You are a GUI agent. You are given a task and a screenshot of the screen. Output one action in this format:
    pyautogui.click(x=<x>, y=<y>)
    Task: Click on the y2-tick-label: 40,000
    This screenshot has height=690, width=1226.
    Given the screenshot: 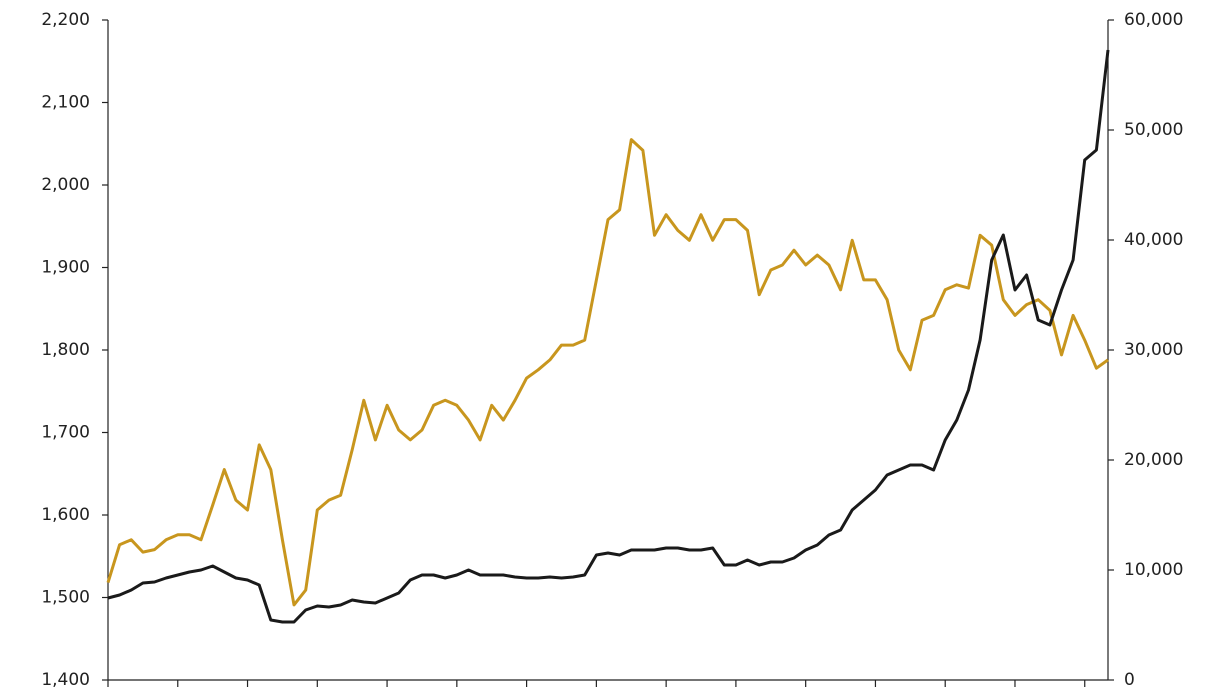 What is the action you would take?
    pyautogui.click(x=1153, y=240)
    